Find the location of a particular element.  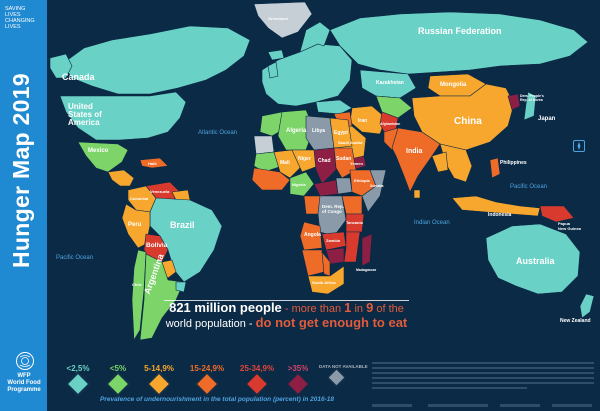

region-new-zealand is located at coordinates (587, 306).